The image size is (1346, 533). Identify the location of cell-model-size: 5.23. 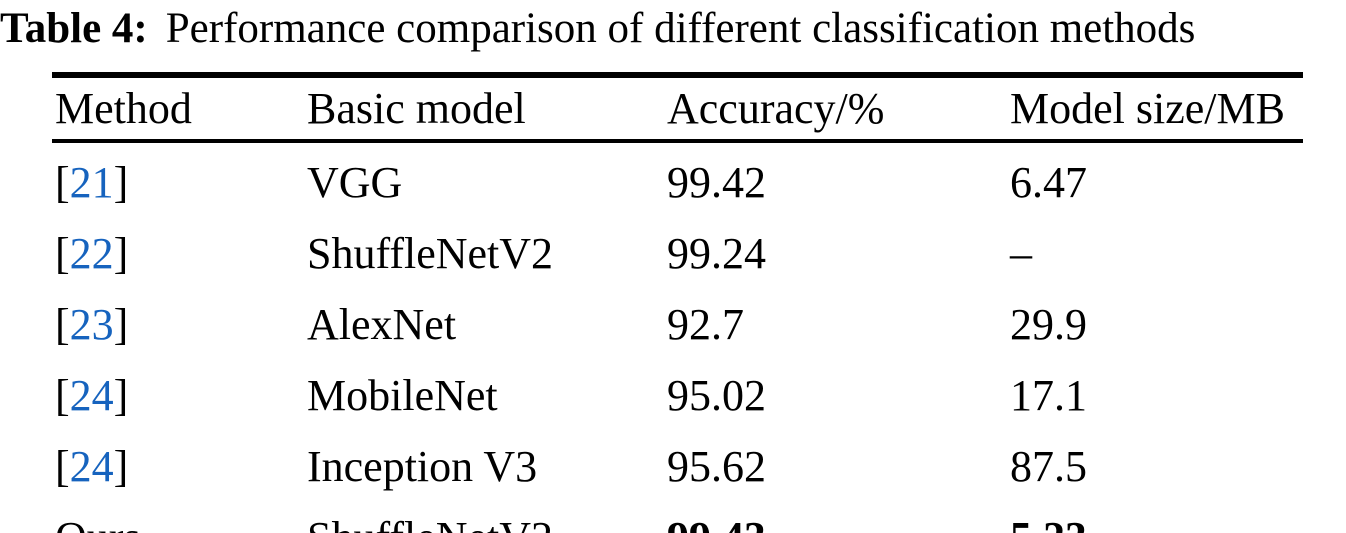
(1156, 515).